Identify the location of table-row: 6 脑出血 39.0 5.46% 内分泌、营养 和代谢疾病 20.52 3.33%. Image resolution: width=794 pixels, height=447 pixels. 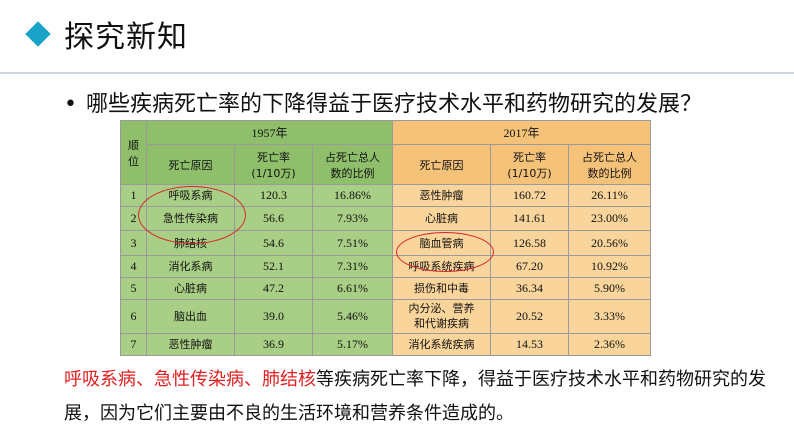
(386, 316).